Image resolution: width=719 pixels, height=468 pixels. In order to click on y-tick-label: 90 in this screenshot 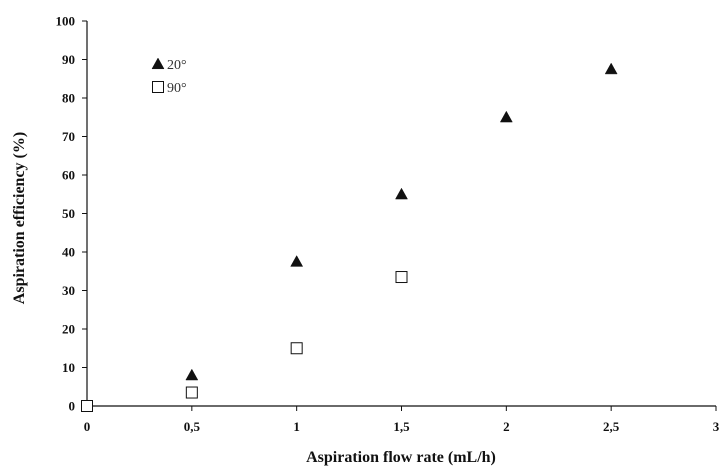, I will do `click(68, 59)`.